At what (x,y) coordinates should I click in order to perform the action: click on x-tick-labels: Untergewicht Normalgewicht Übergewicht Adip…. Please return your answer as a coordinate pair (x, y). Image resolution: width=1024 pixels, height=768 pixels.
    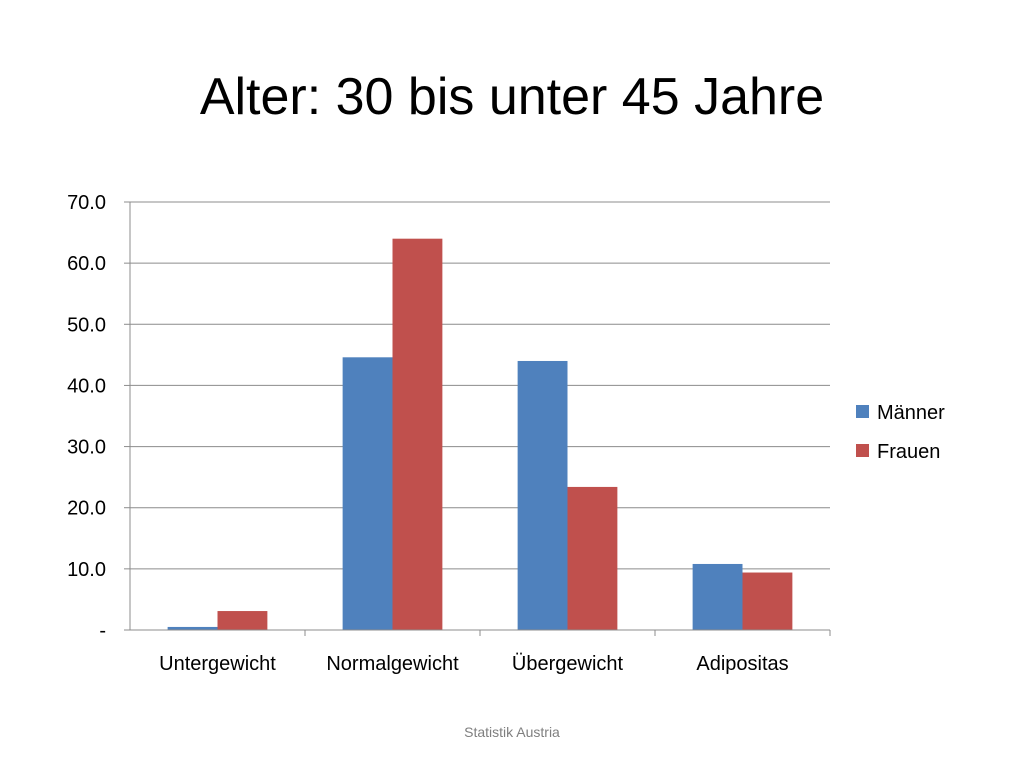
    Looking at the image, I should click on (474, 664).